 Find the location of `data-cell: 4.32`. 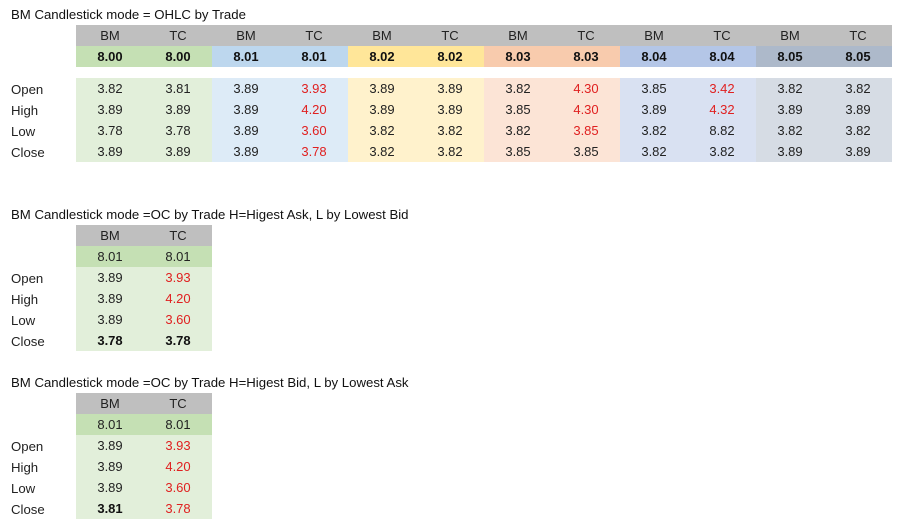

data-cell: 4.32 is located at coordinates (722, 109).